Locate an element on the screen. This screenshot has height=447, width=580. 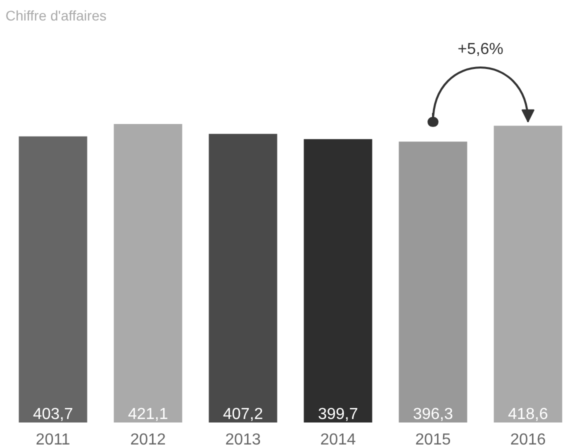
data-label: 403,7 is located at coordinates (53, 414).